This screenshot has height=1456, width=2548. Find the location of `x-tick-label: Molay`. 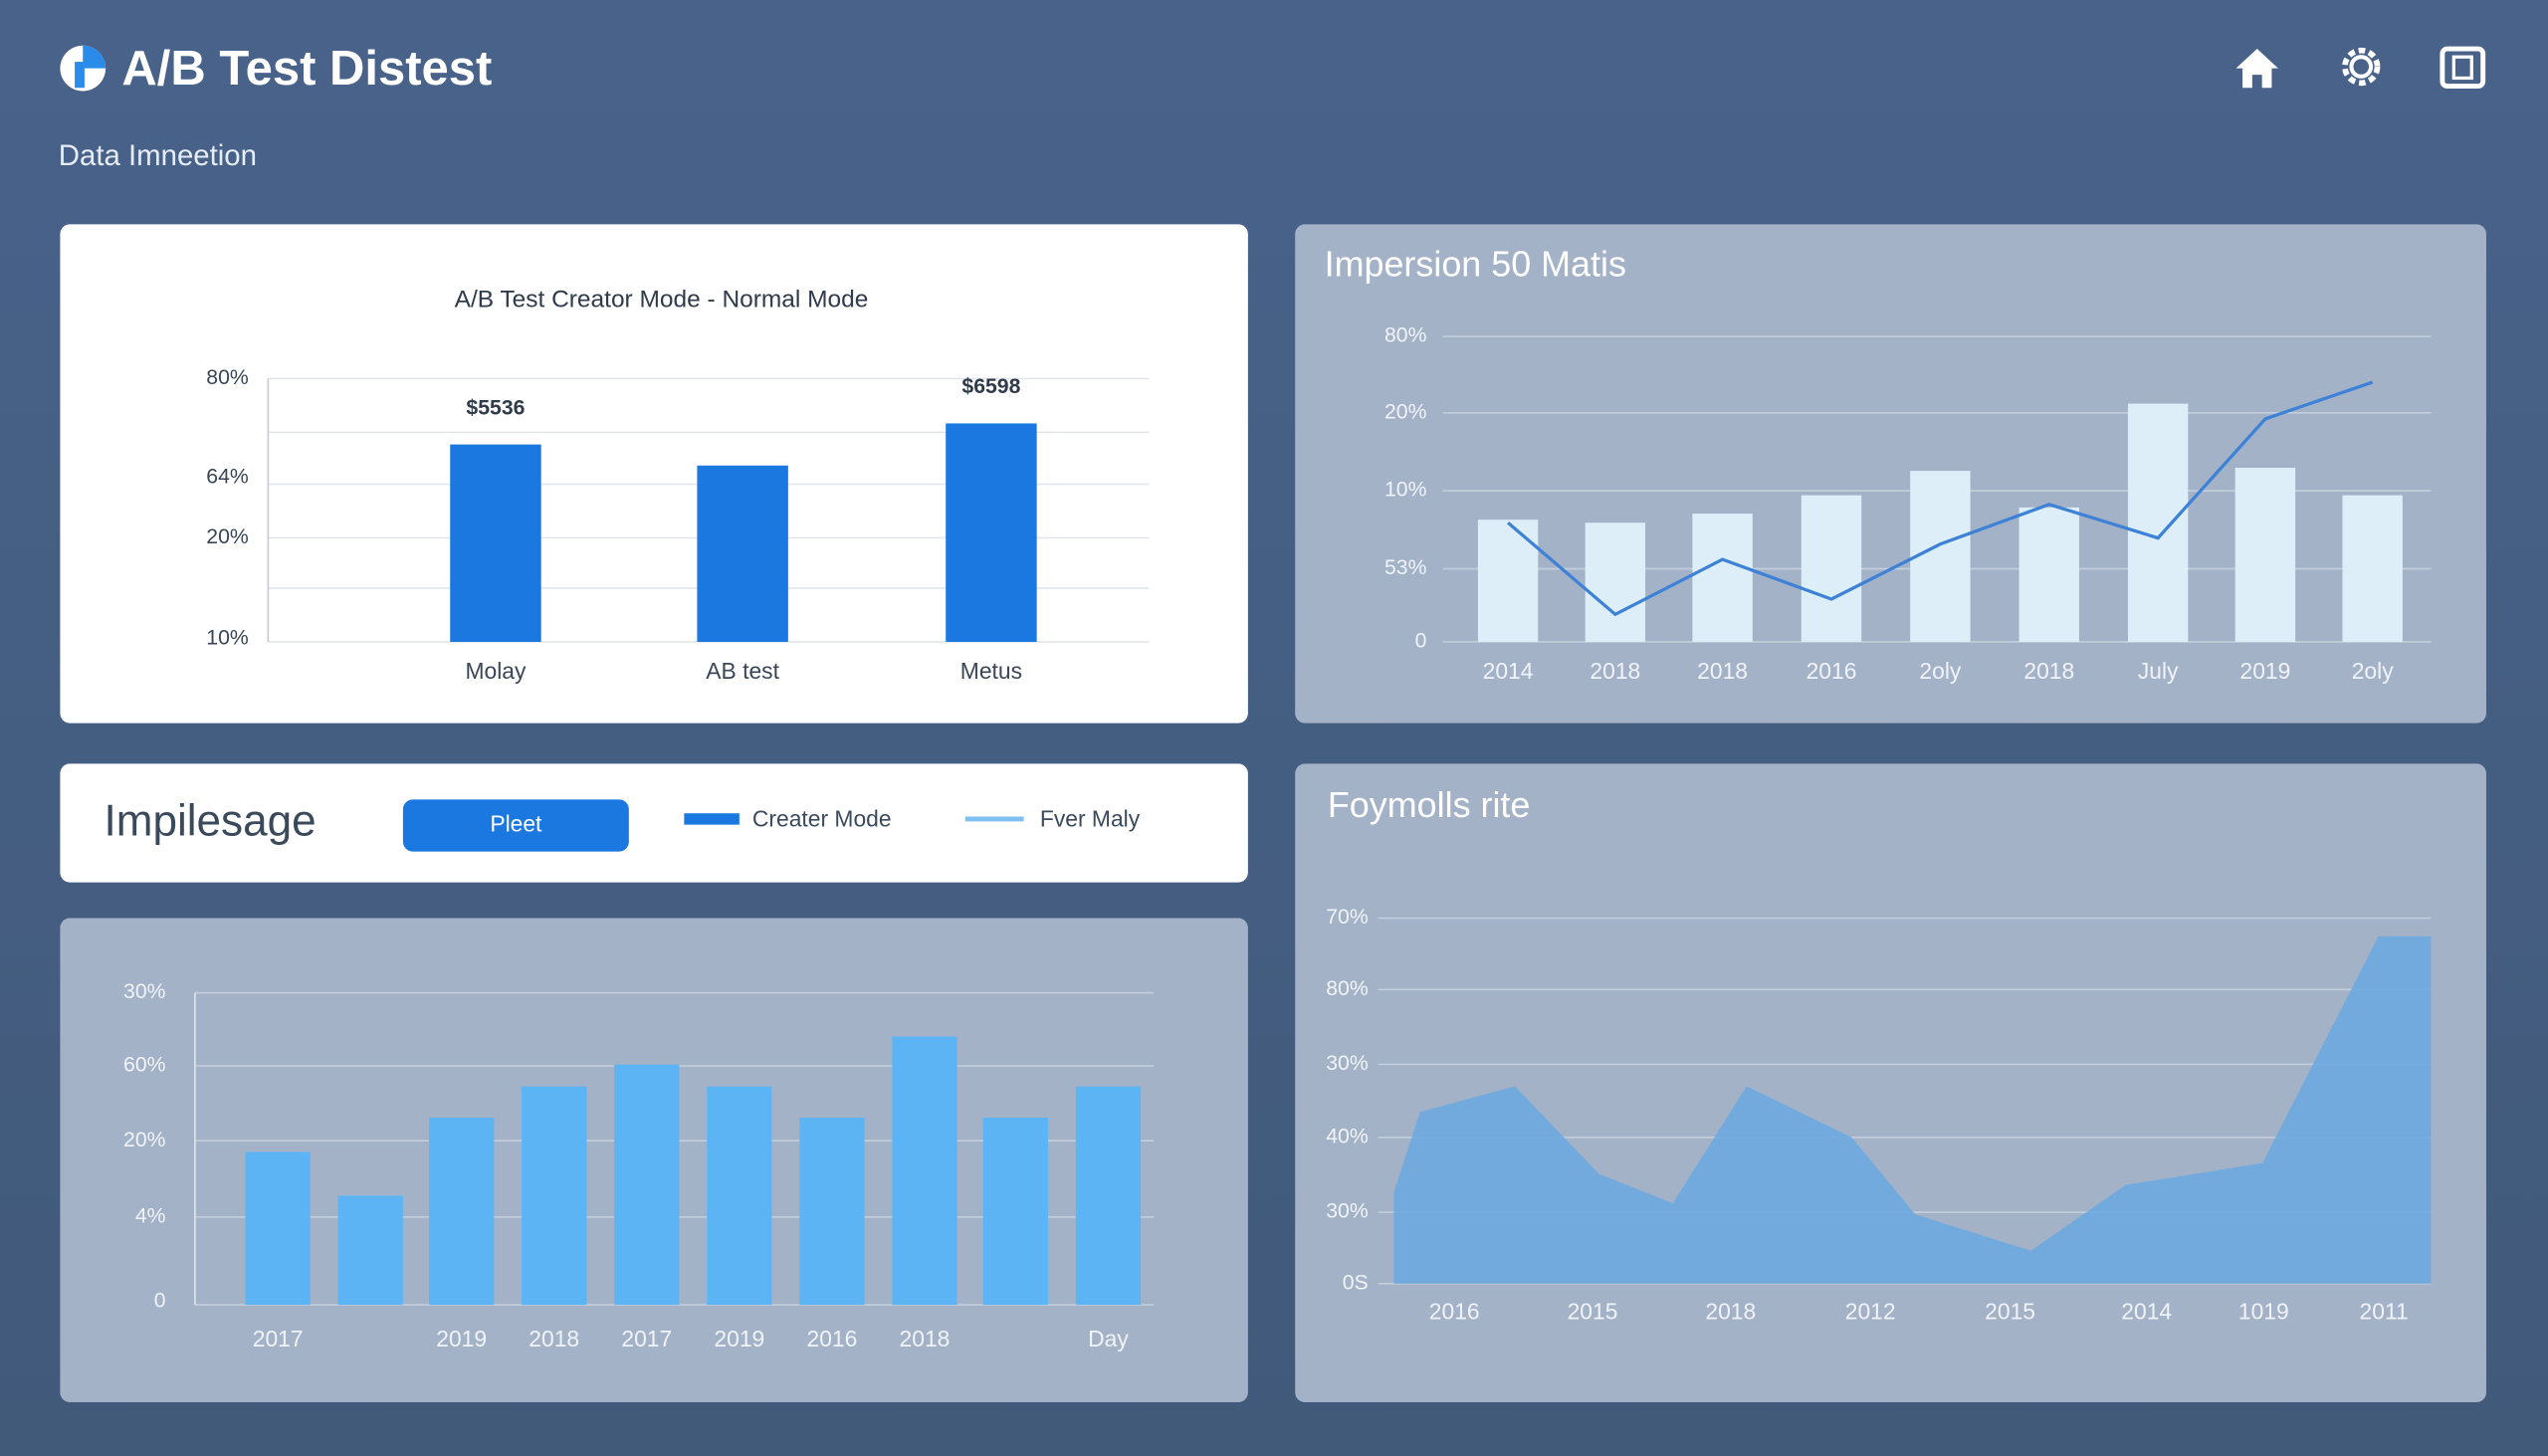

x-tick-label: Molay is located at coordinates (496, 671).